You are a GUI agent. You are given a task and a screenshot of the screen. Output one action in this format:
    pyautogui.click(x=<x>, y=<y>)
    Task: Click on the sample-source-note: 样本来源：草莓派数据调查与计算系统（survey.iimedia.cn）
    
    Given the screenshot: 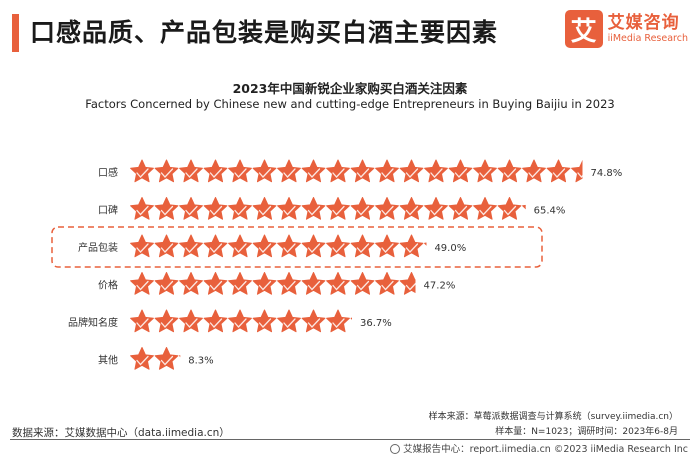 What is the action you would take?
    pyautogui.click(x=553, y=417)
    